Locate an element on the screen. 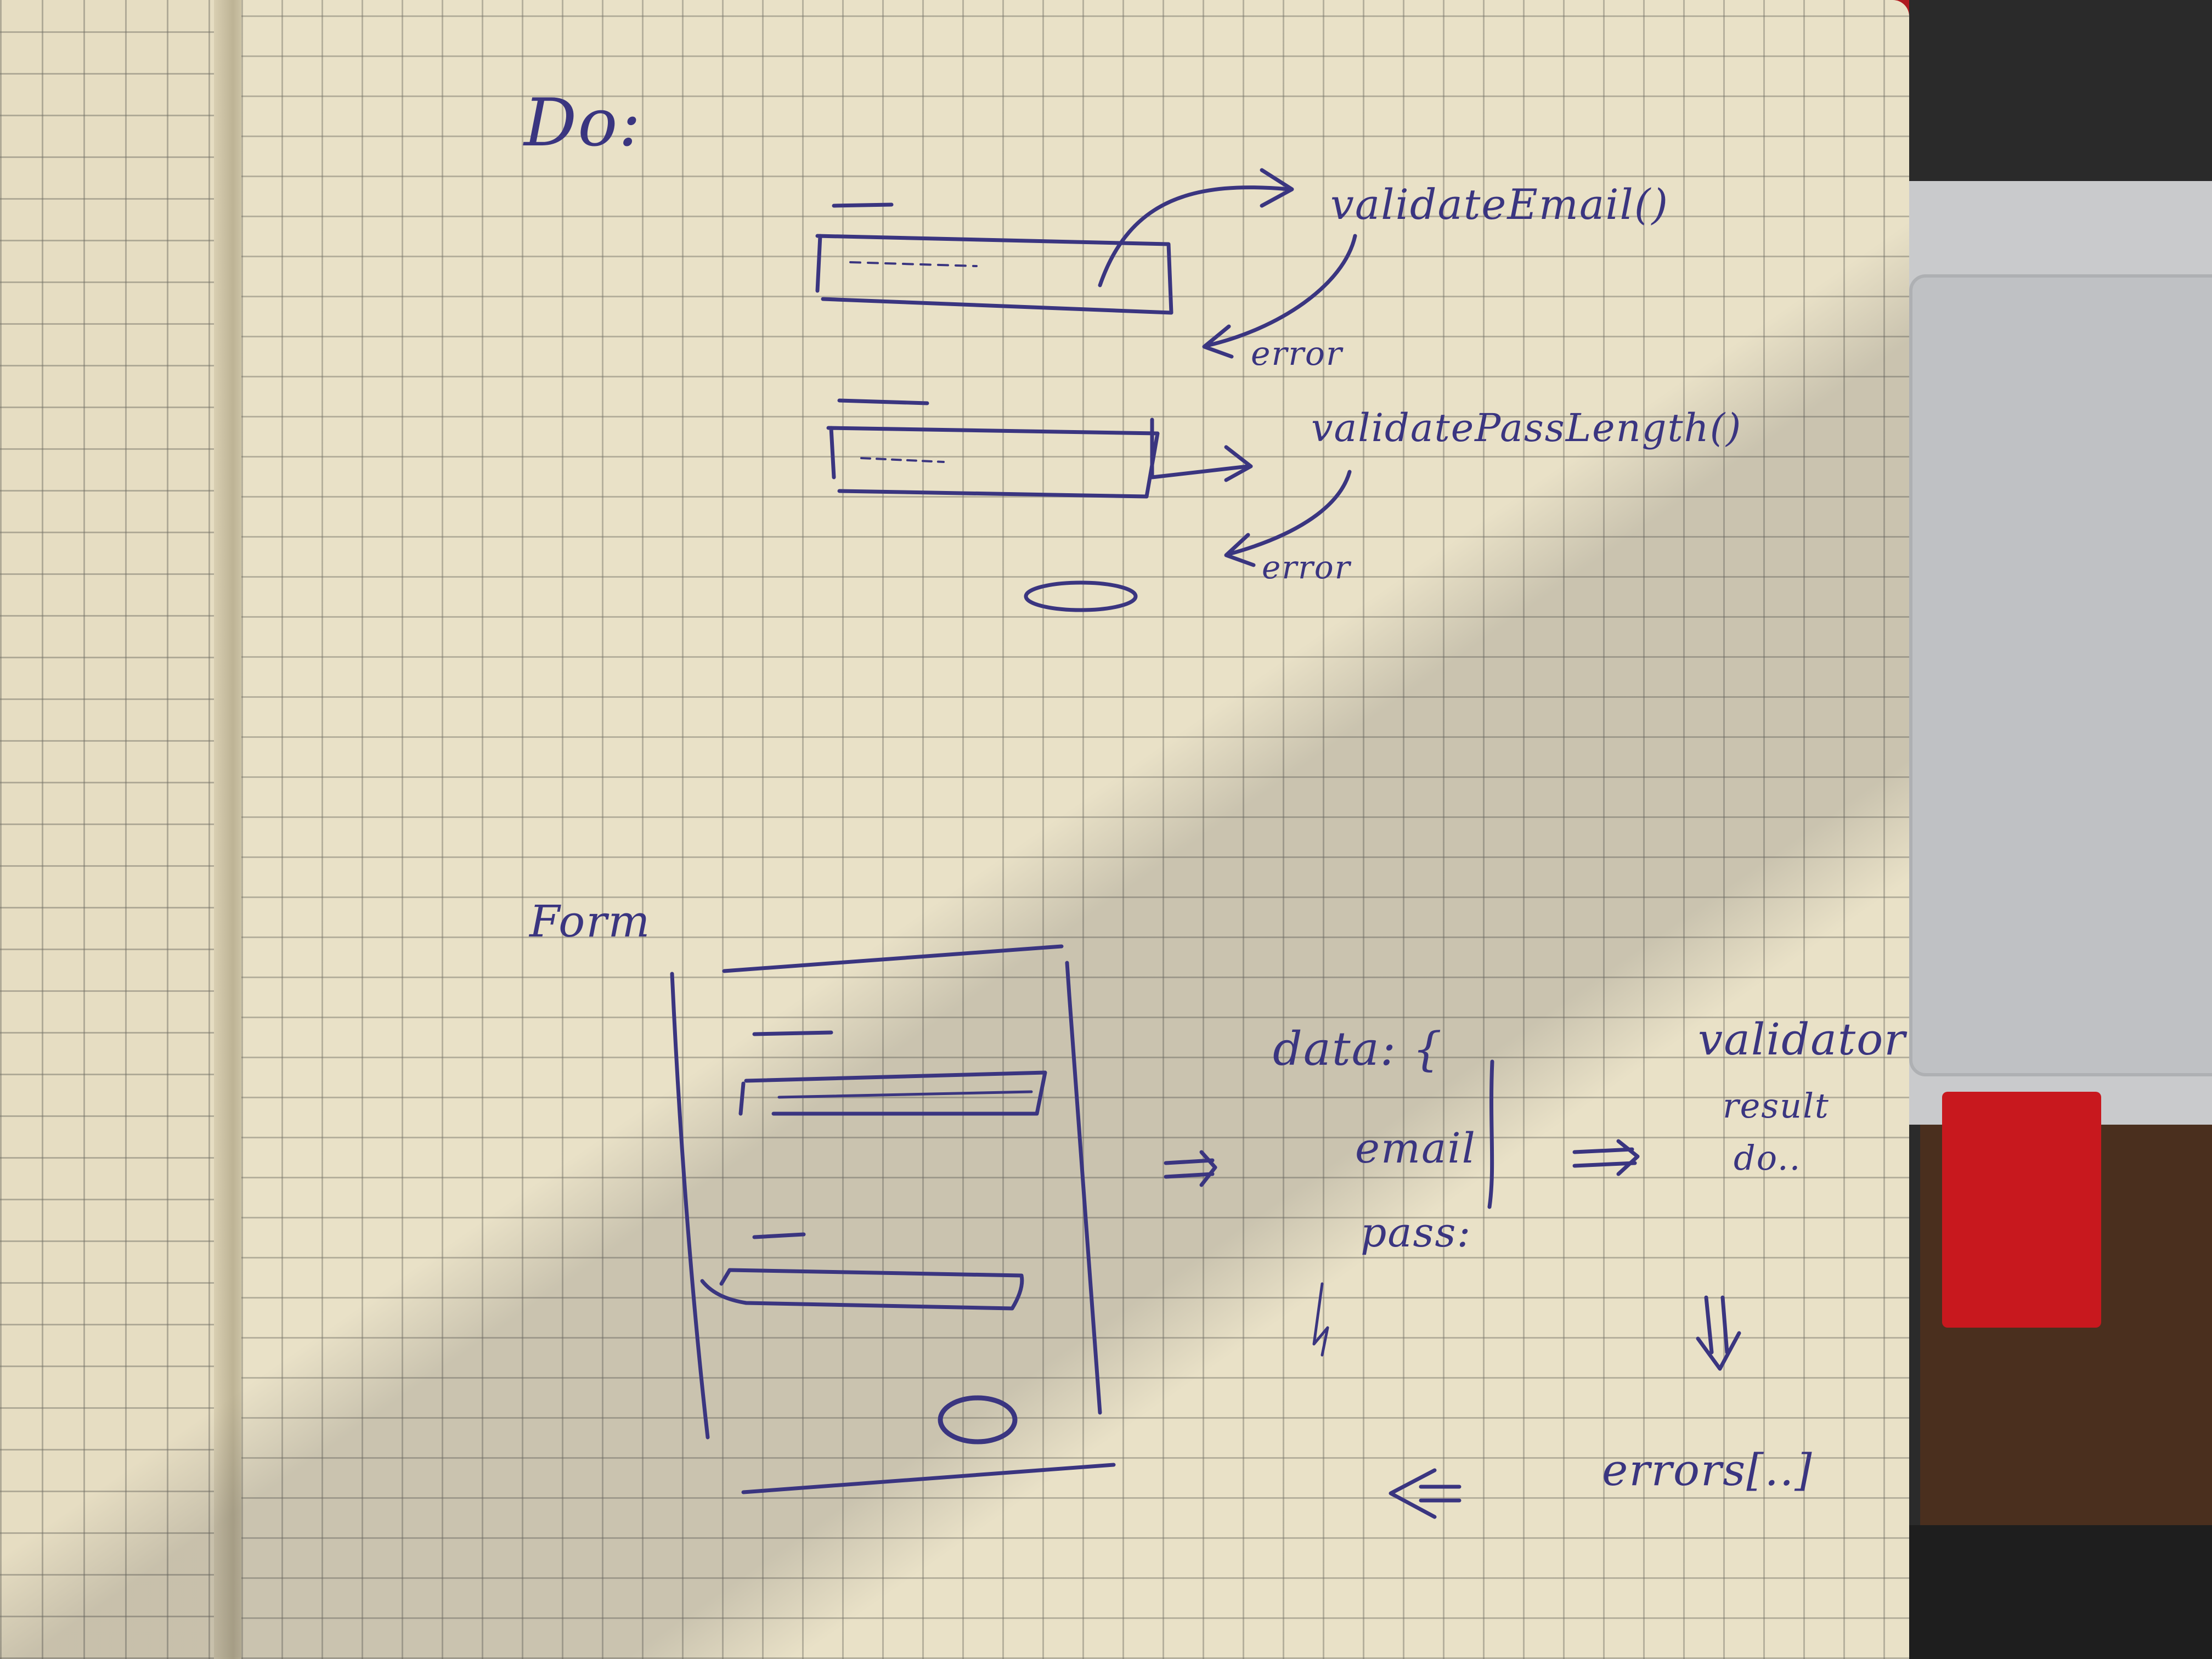 This screenshot has width=2212, height=1659. form-field1-box is located at coordinates (892, 1093).